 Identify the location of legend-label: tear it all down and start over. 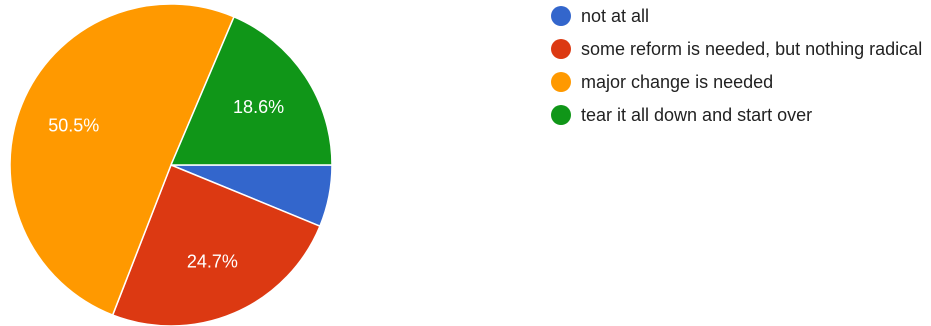
(697, 115).